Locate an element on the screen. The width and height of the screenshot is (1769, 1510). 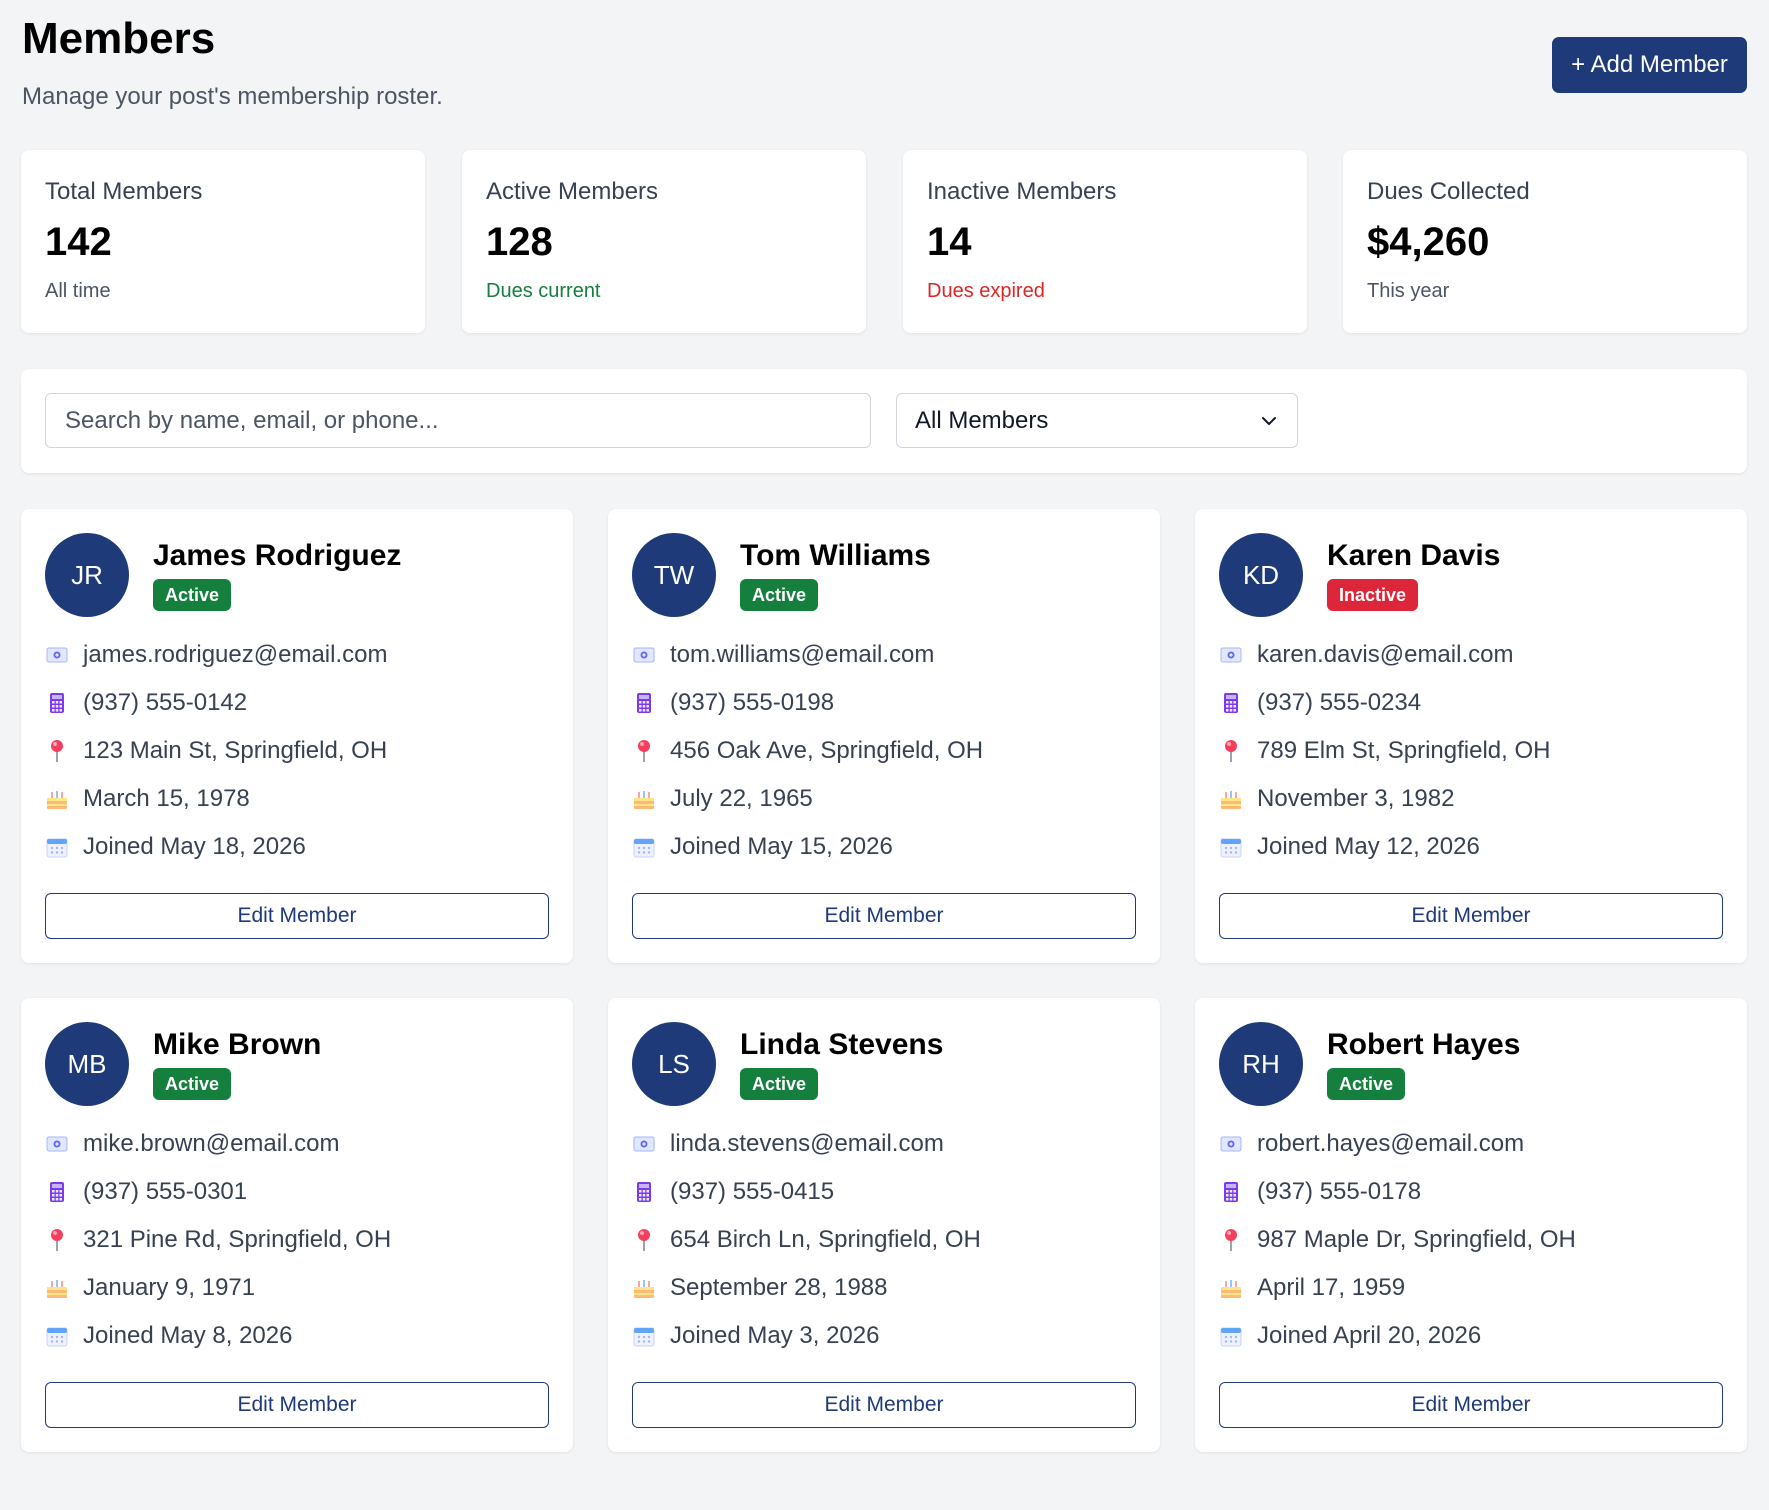
member-address: 123 Main St, Springfield, OH is located at coordinates (216, 751).